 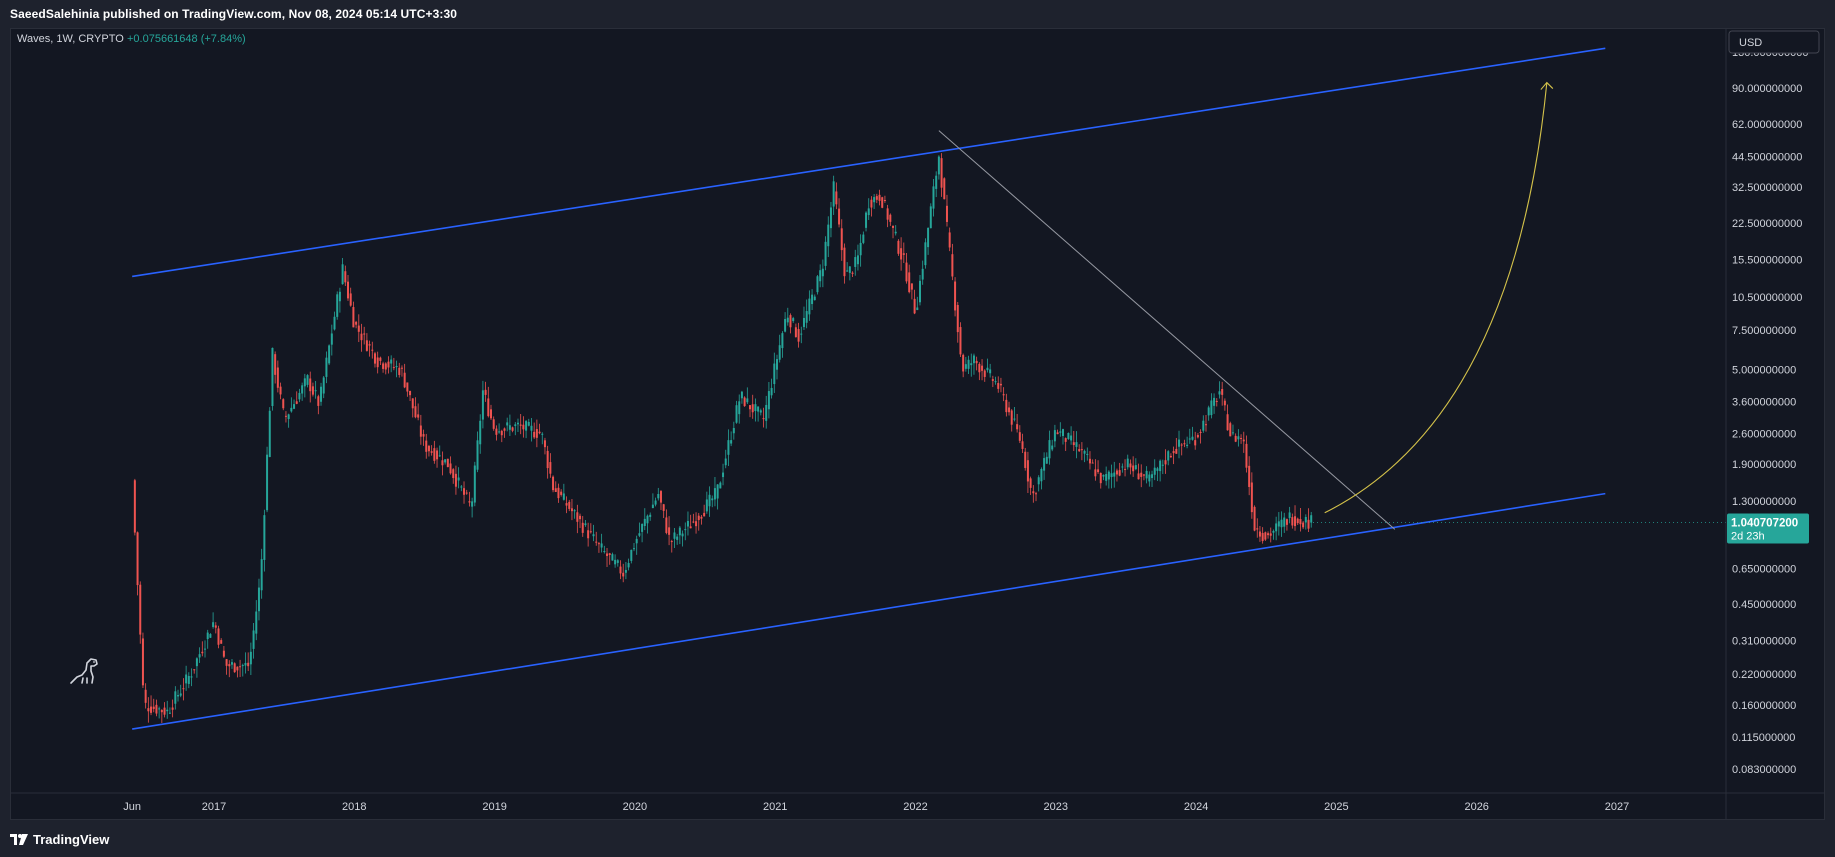 I want to click on projection-arrow, so click(x=1436, y=298).